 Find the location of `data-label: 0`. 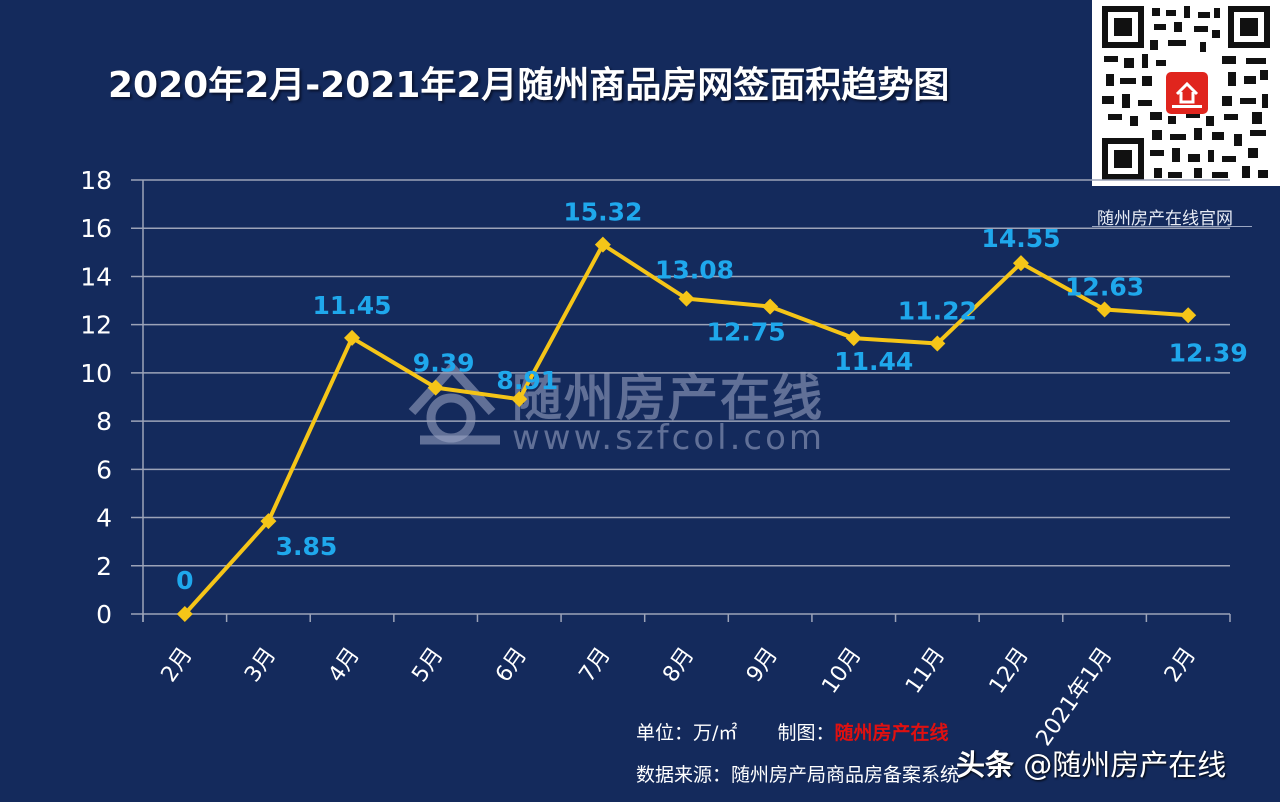

data-label: 0 is located at coordinates (184, 580).